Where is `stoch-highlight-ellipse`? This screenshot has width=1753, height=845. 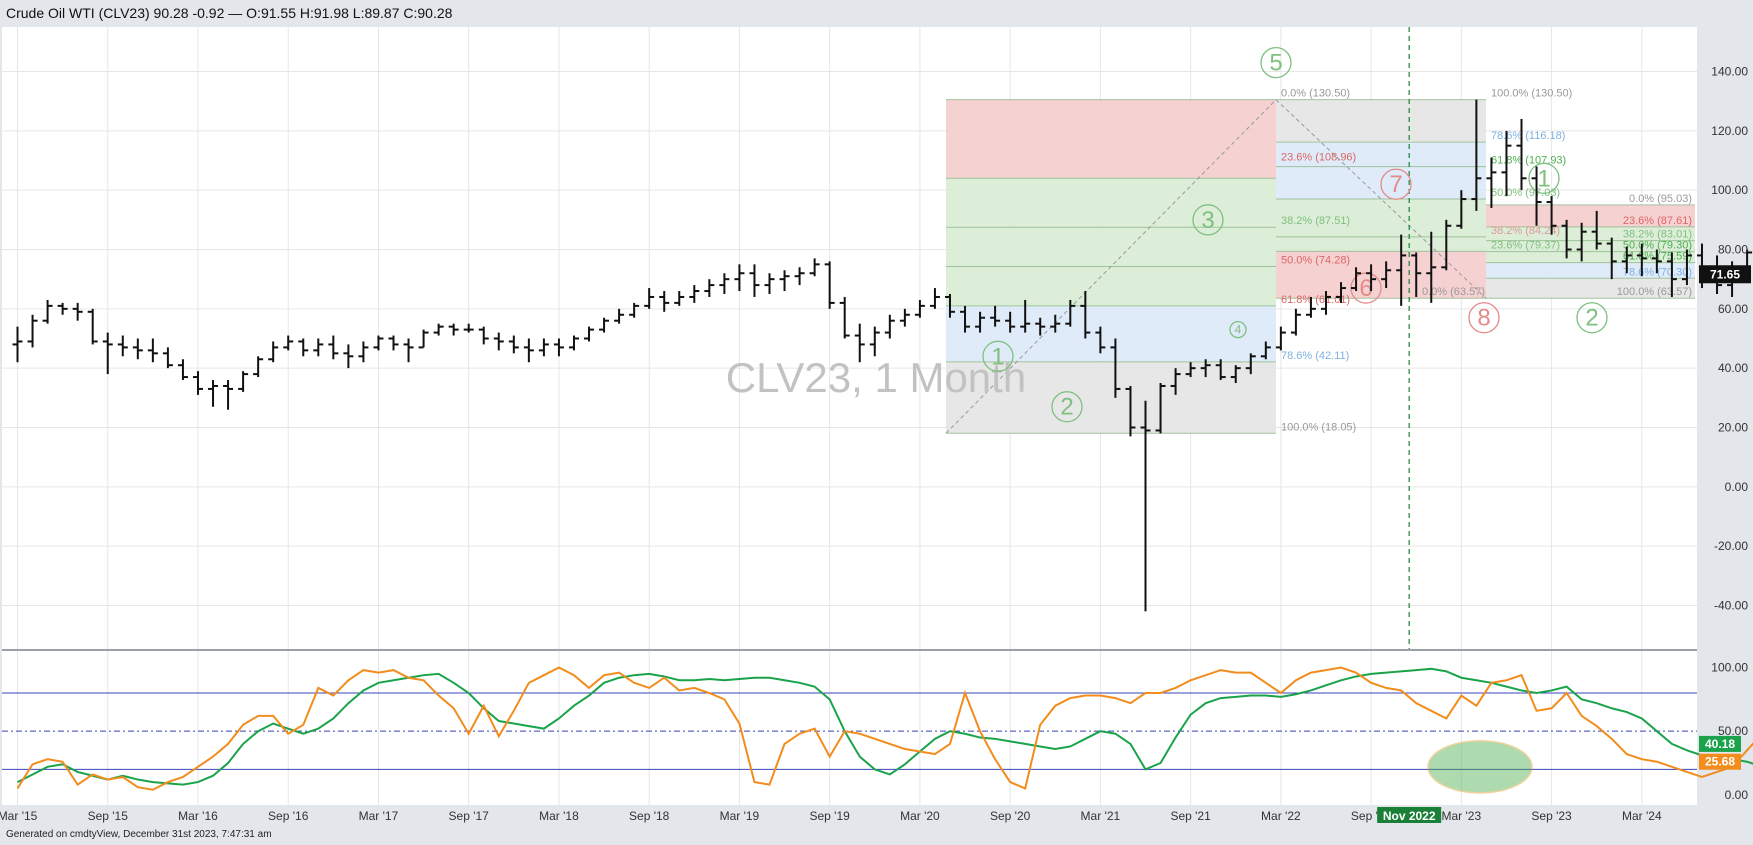 stoch-highlight-ellipse is located at coordinates (1480, 767).